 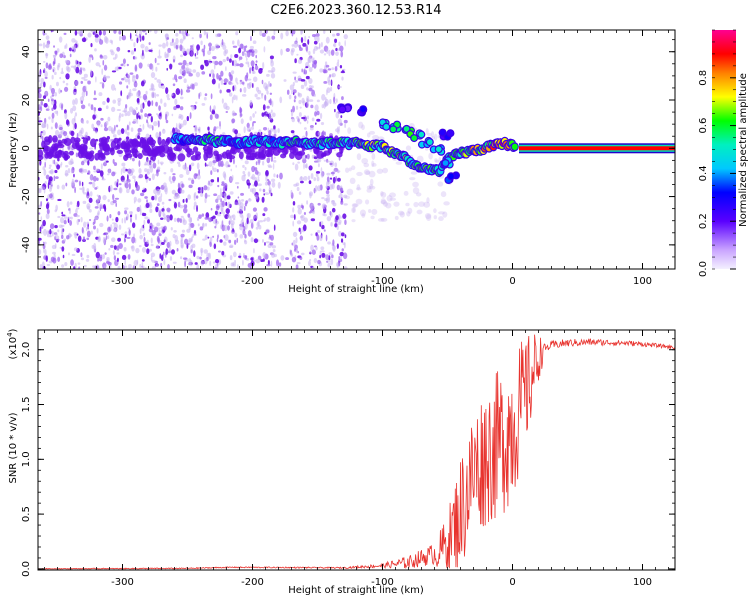 What do you see at coordinates (355, 10) in the screenshot?
I see `figure-title: C2E6.2023.360.12.53.R14` at bounding box center [355, 10].